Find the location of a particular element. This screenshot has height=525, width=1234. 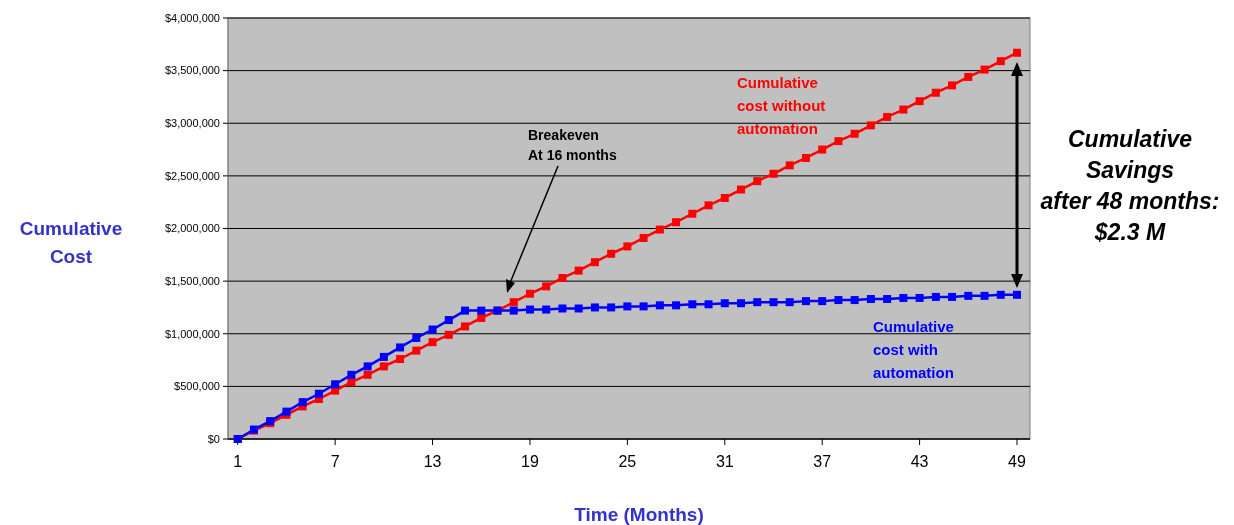

text: Cumulative Savings after 48 months: $2.3 M is located at coordinates (1130, 185).